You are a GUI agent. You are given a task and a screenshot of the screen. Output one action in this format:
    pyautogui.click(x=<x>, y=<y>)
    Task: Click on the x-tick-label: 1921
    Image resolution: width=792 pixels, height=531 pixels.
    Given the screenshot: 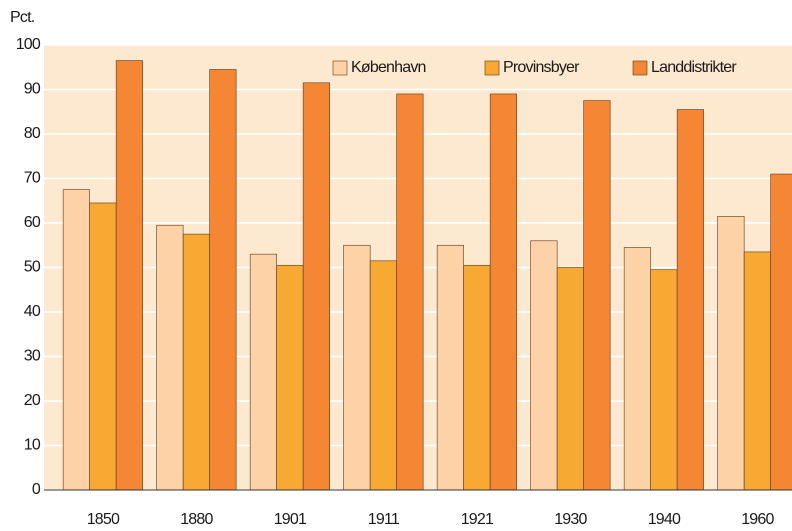 What is the action you would take?
    pyautogui.click(x=477, y=519)
    